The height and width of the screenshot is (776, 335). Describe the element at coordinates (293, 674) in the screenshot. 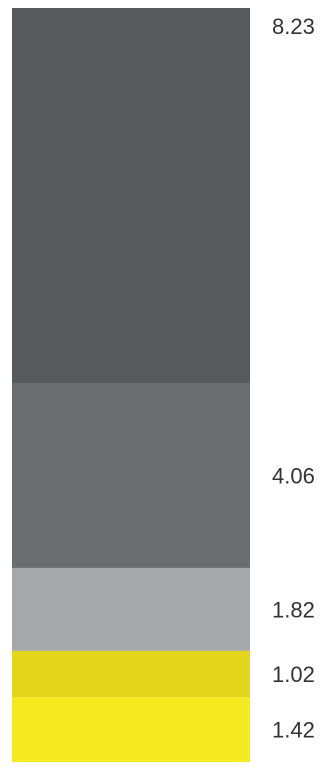

I see `segment-label-1.02: 1.02` at that location.